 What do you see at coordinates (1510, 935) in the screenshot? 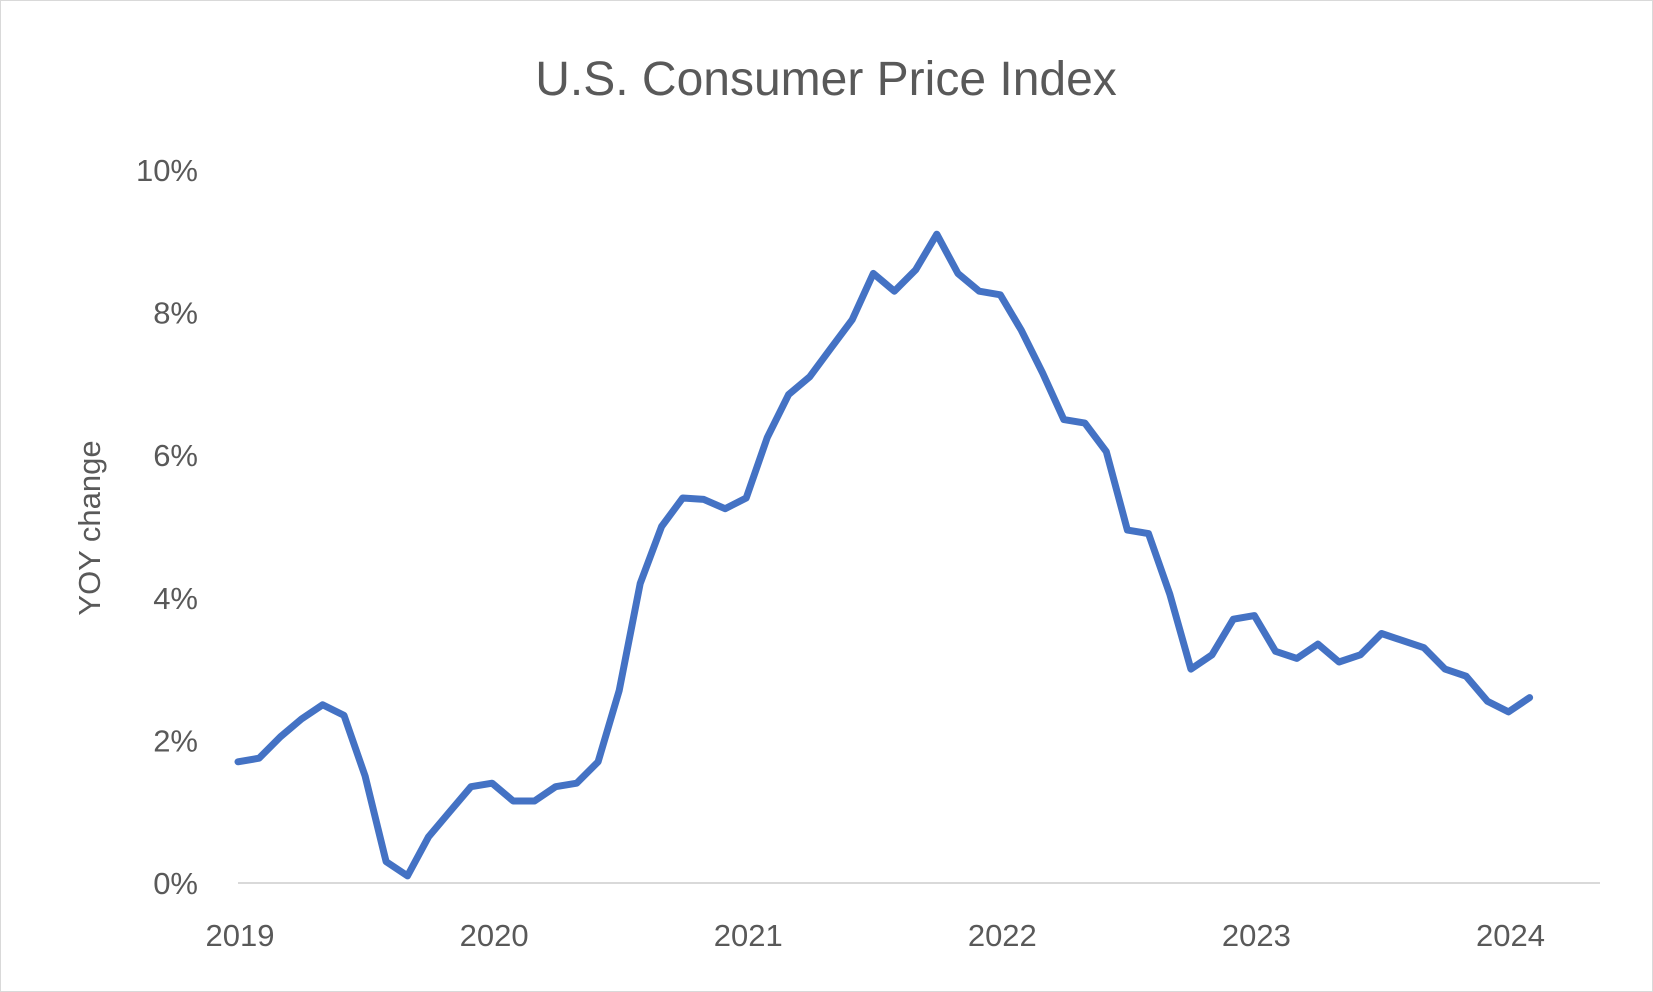
I see `x-tick-label: 2024` at bounding box center [1510, 935].